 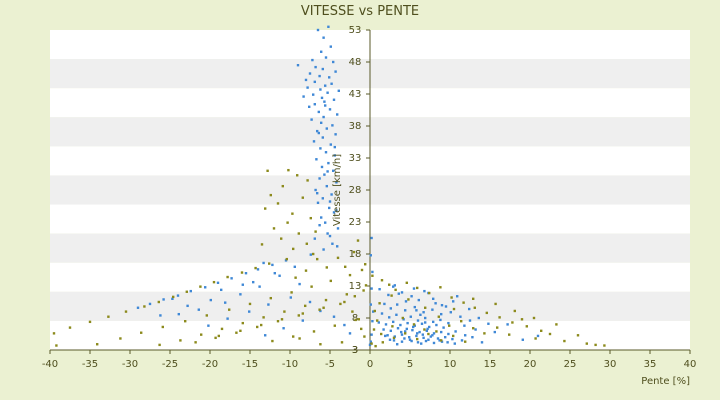 What do you see at coordinates (355, 158) in the screenshot?
I see `y-tick-label: 33` at bounding box center [355, 158].